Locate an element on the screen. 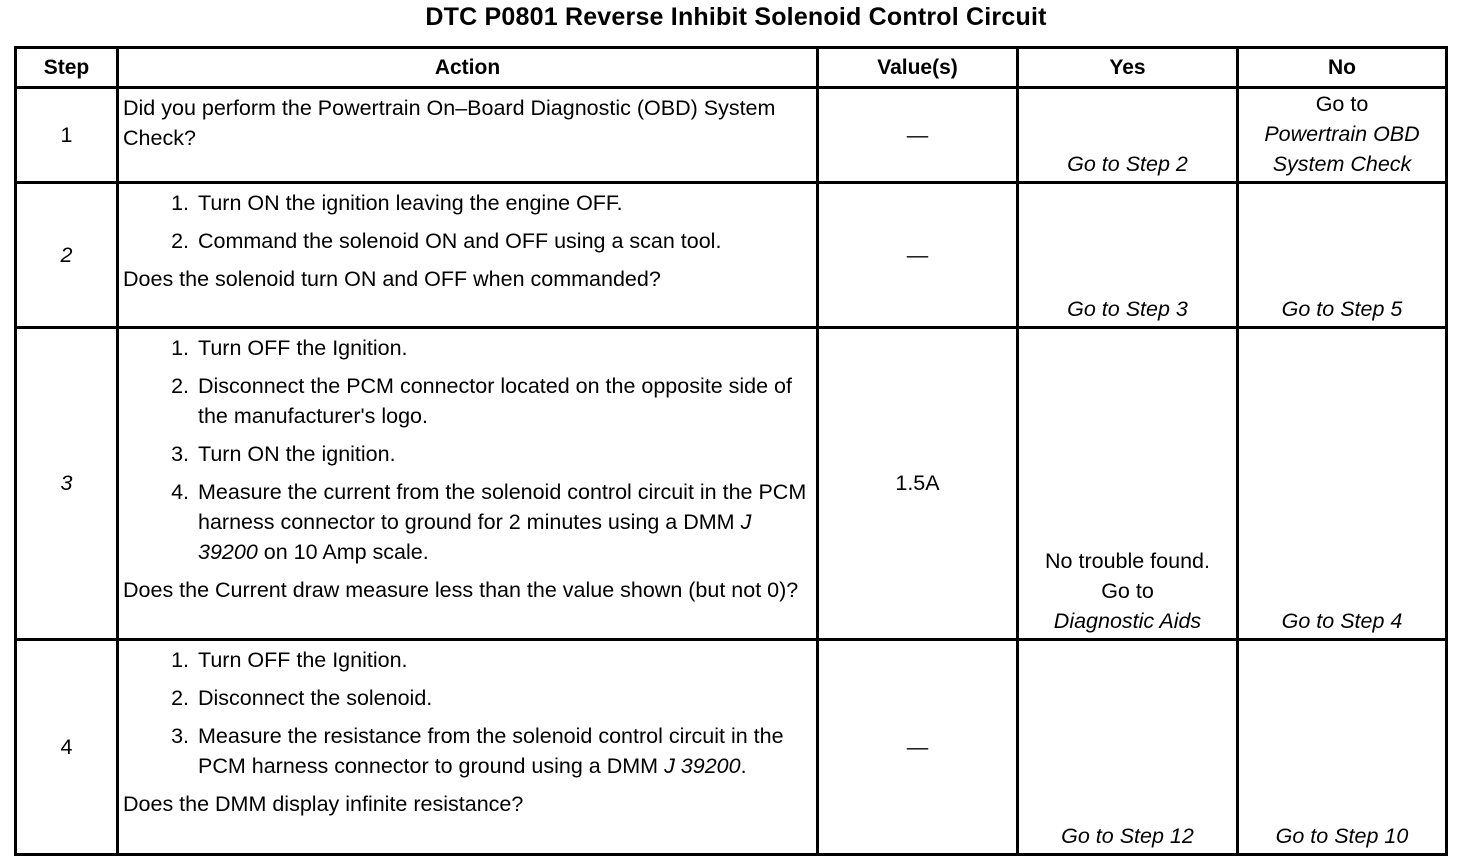 The image size is (1472, 868). no-cell: Go to Step 4 is located at coordinates (1342, 483).